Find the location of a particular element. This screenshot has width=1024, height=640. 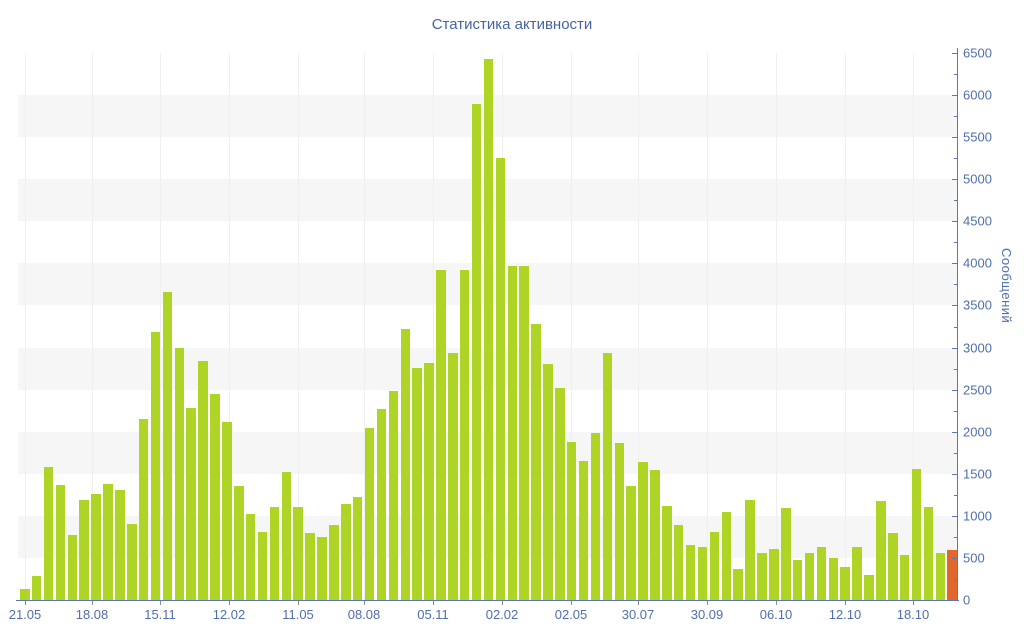

x-tick-label: 02.05 is located at coordinates (571, 614).